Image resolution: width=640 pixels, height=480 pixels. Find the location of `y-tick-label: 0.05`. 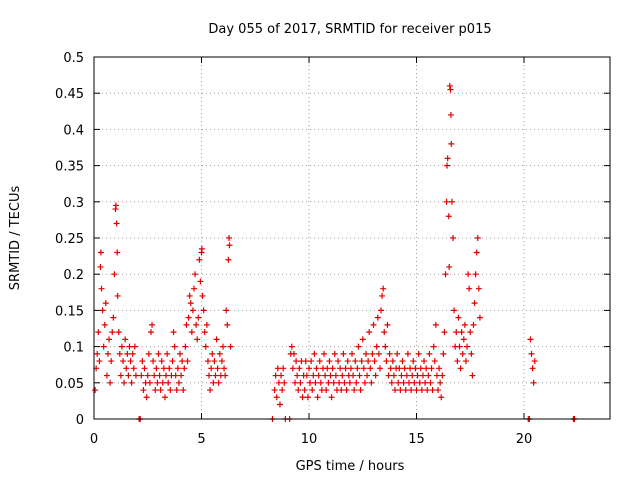

y-tick-label: 0.05 is located at coordinates (69, 384).